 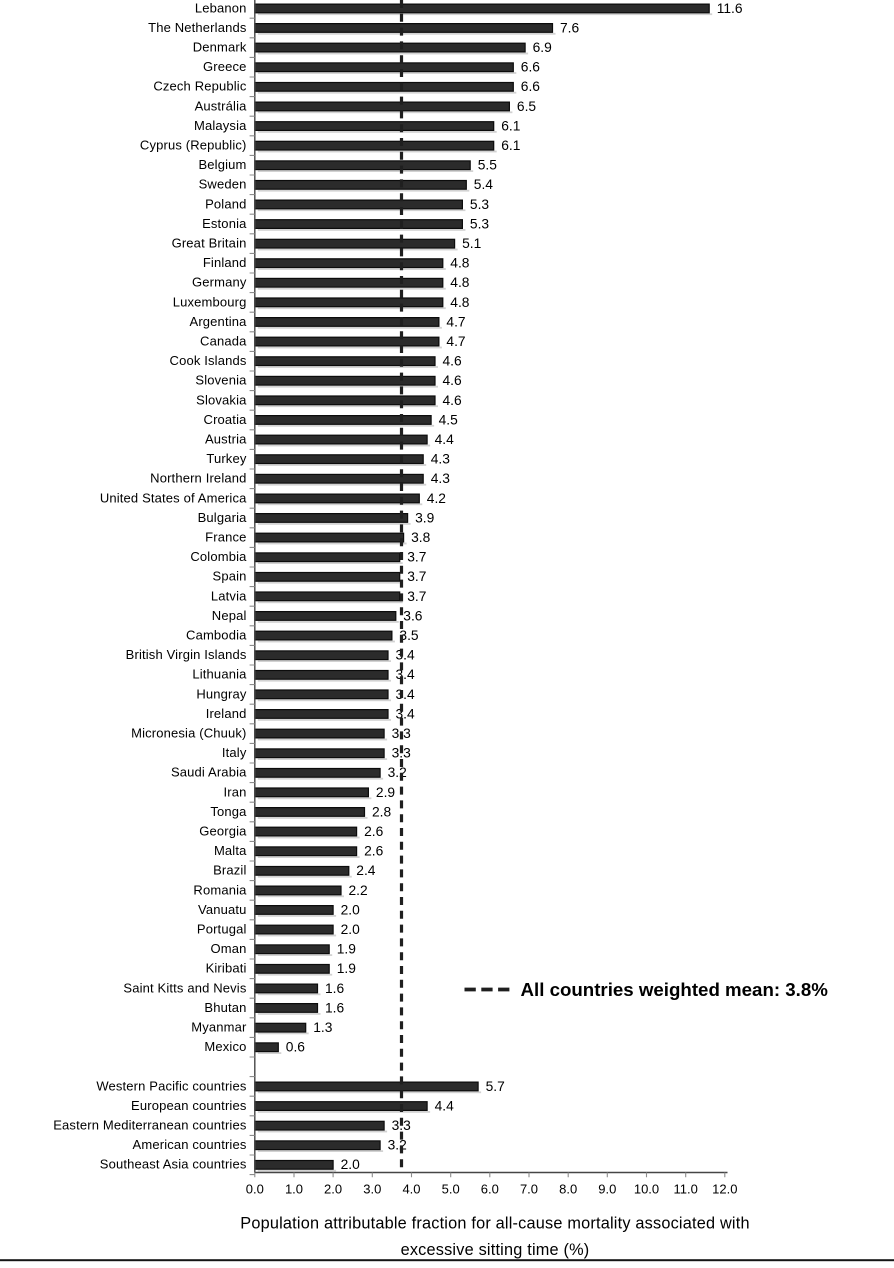 I want to click on svg-text: 7.0, so click(x=529, y=1189).